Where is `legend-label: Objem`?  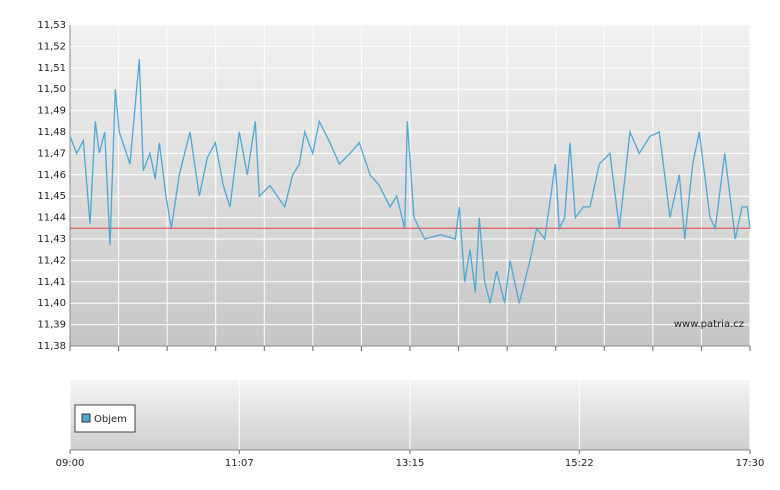 legend-label: Objem is located at coordinates (110, 419).